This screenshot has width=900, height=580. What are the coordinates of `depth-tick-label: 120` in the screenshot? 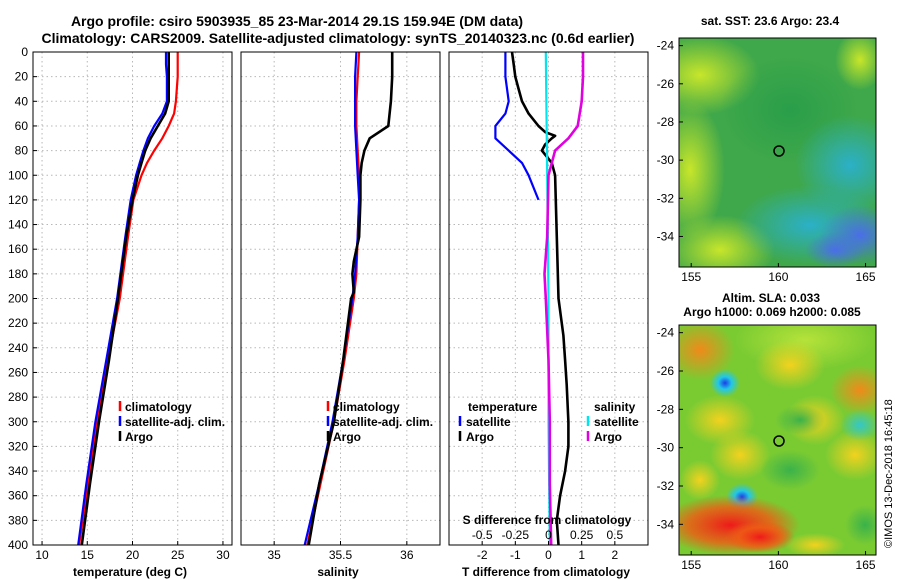 It's located at (18, 200).